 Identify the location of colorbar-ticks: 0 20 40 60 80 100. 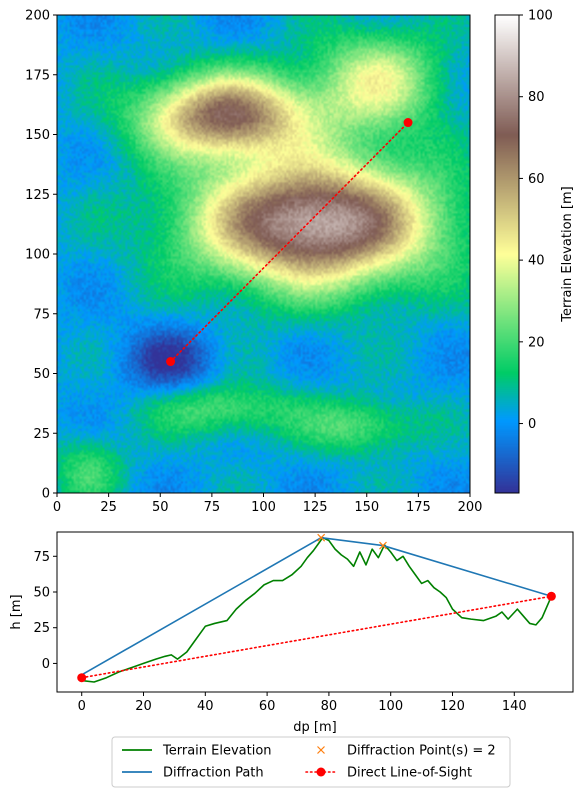
(536, 220).